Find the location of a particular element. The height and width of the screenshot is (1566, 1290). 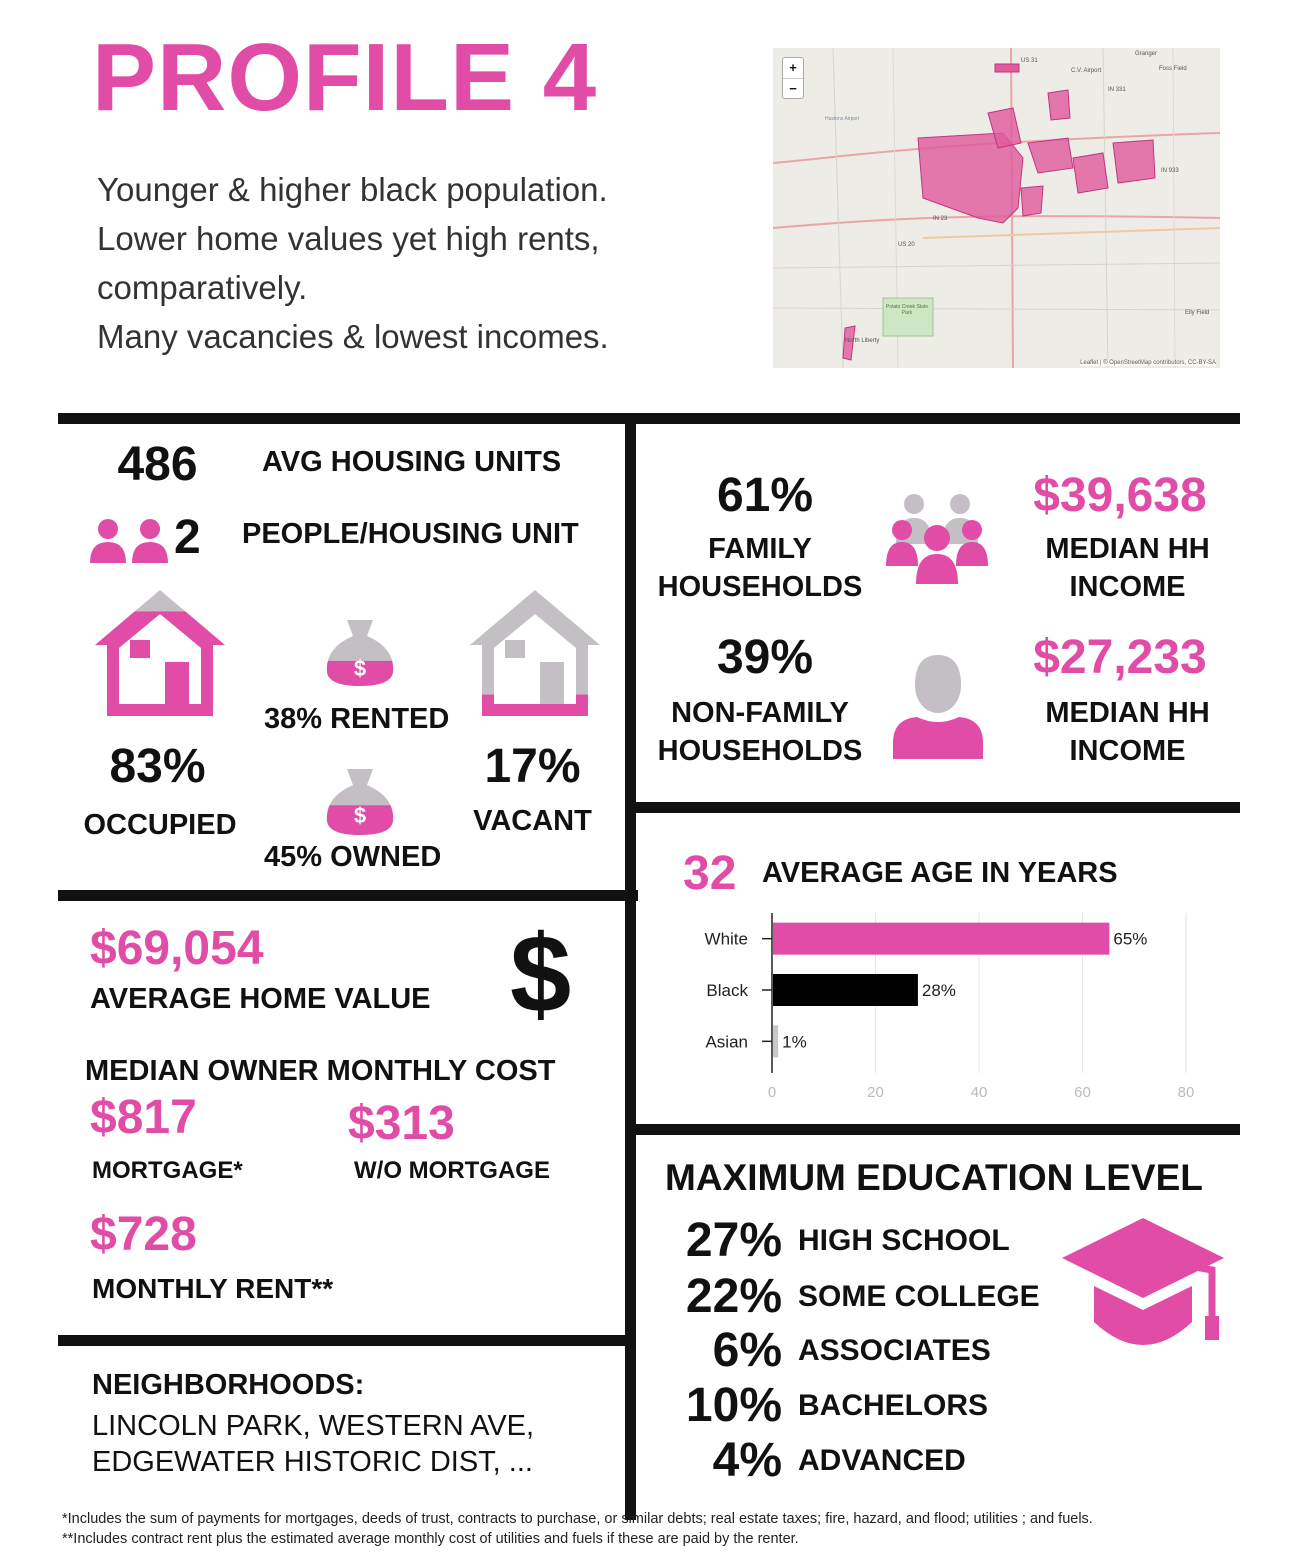

category-label: Asian is located at coordinates (726, 1041).